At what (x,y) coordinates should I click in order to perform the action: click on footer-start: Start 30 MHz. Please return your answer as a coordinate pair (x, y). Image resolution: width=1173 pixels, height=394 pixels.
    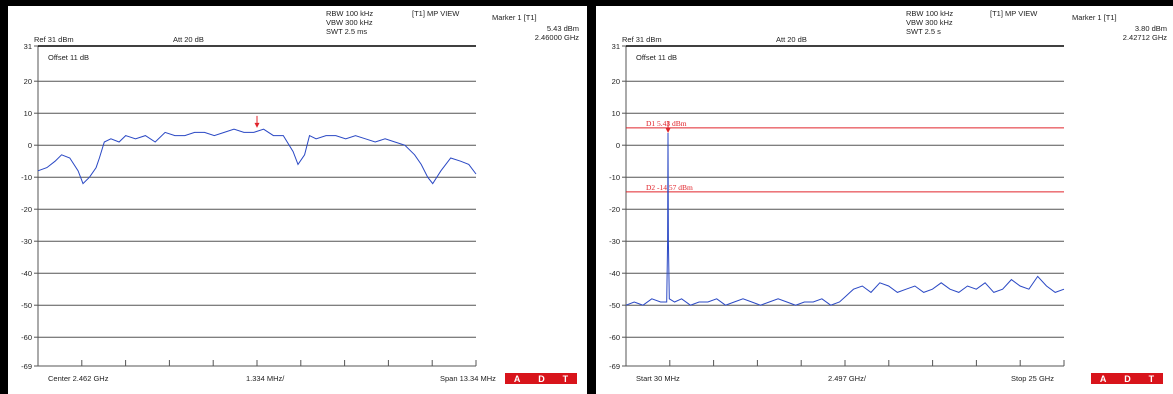
    Looking at the image, I should click on (658, 378).